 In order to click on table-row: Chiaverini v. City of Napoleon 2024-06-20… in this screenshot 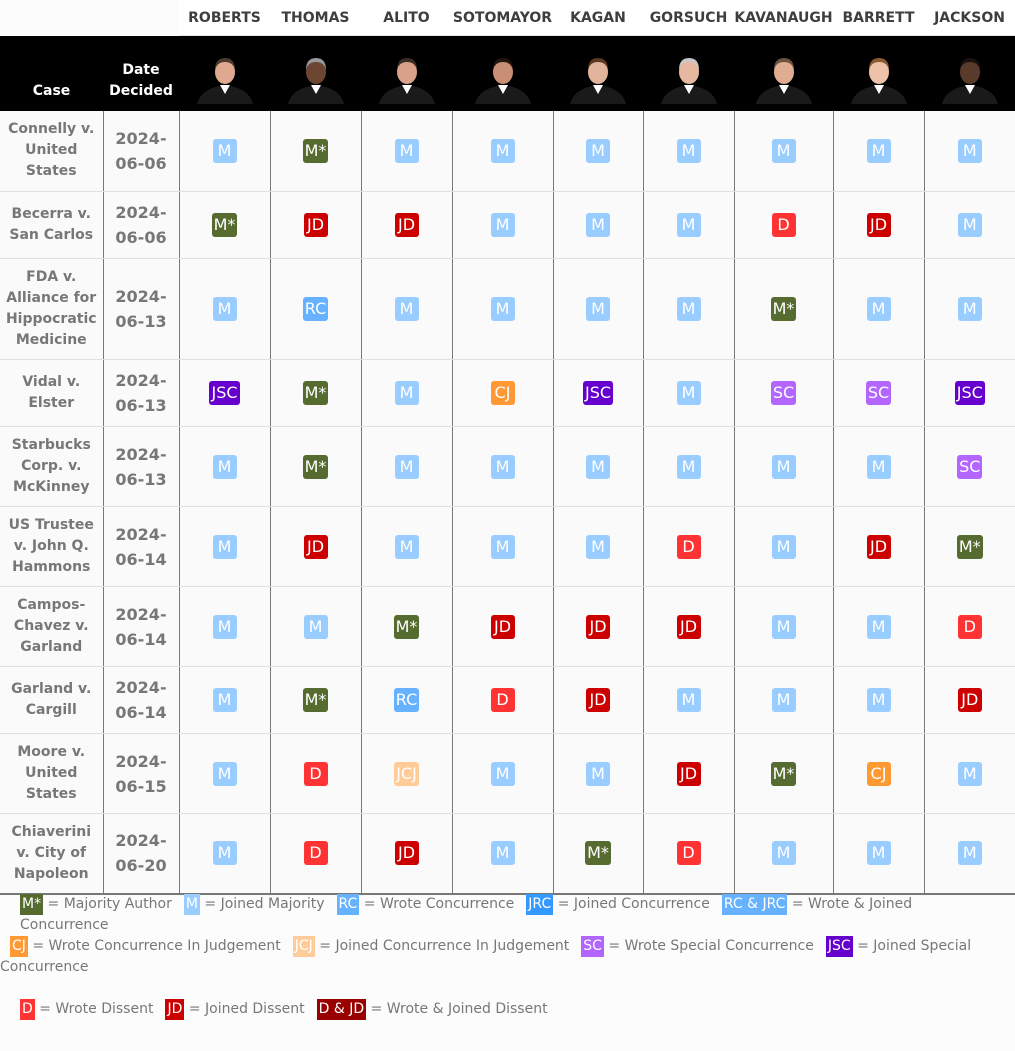, I will do `click(507, 854)`.